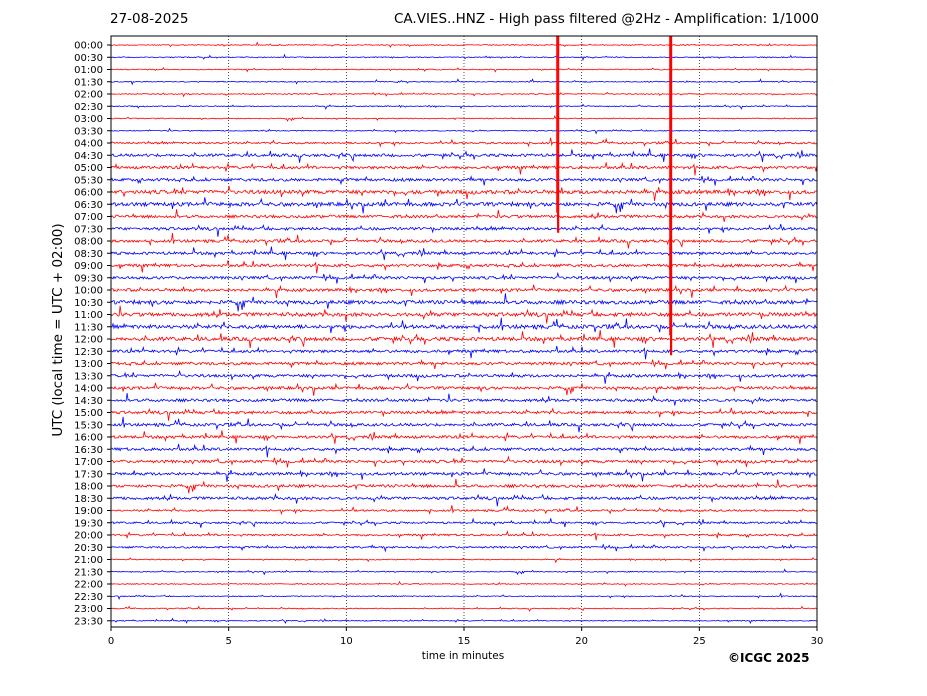 The width and height of the screenshot is (927, 696). I want to click on y-tick-label: 06:30, so click(88, 205).